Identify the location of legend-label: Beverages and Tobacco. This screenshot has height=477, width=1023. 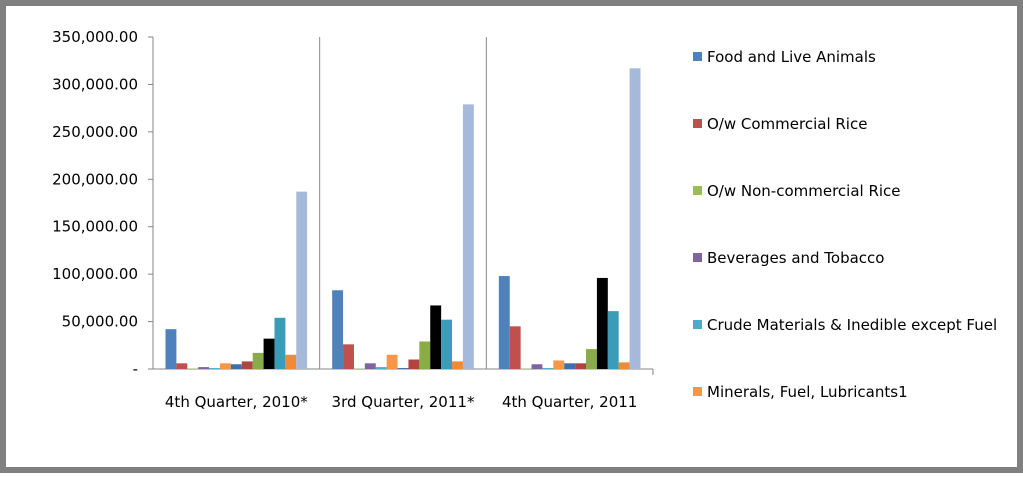
(795, 258).